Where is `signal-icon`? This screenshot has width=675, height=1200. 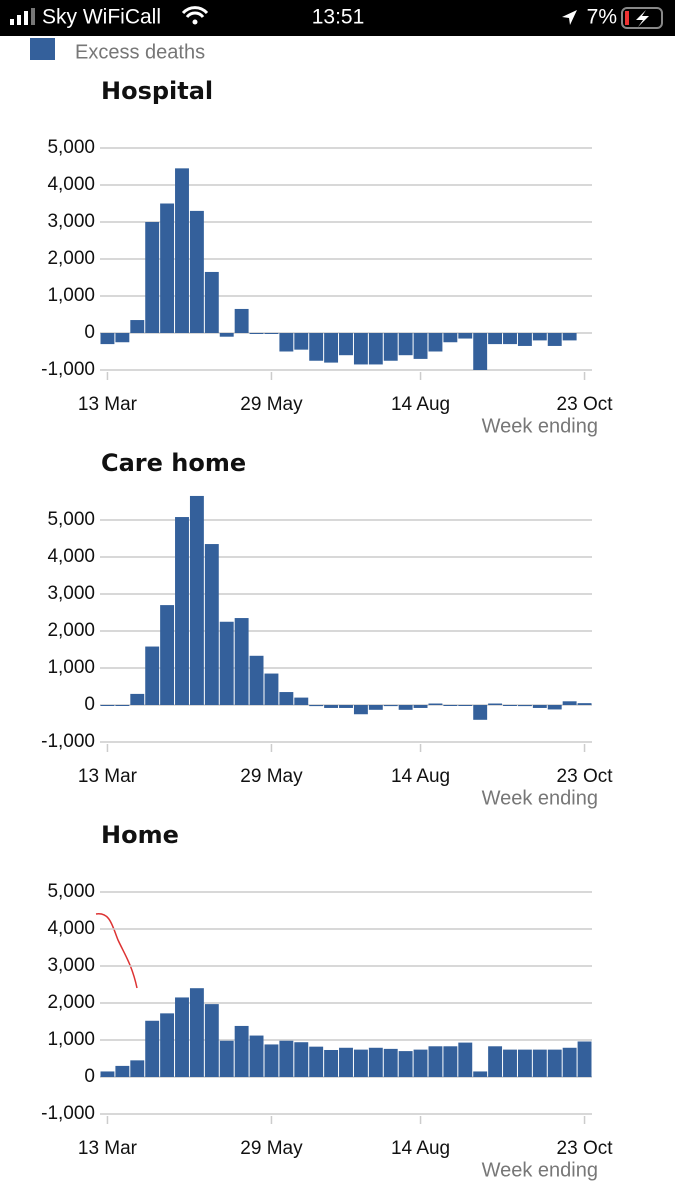 signal-icon is located at coordinates (22, 16).